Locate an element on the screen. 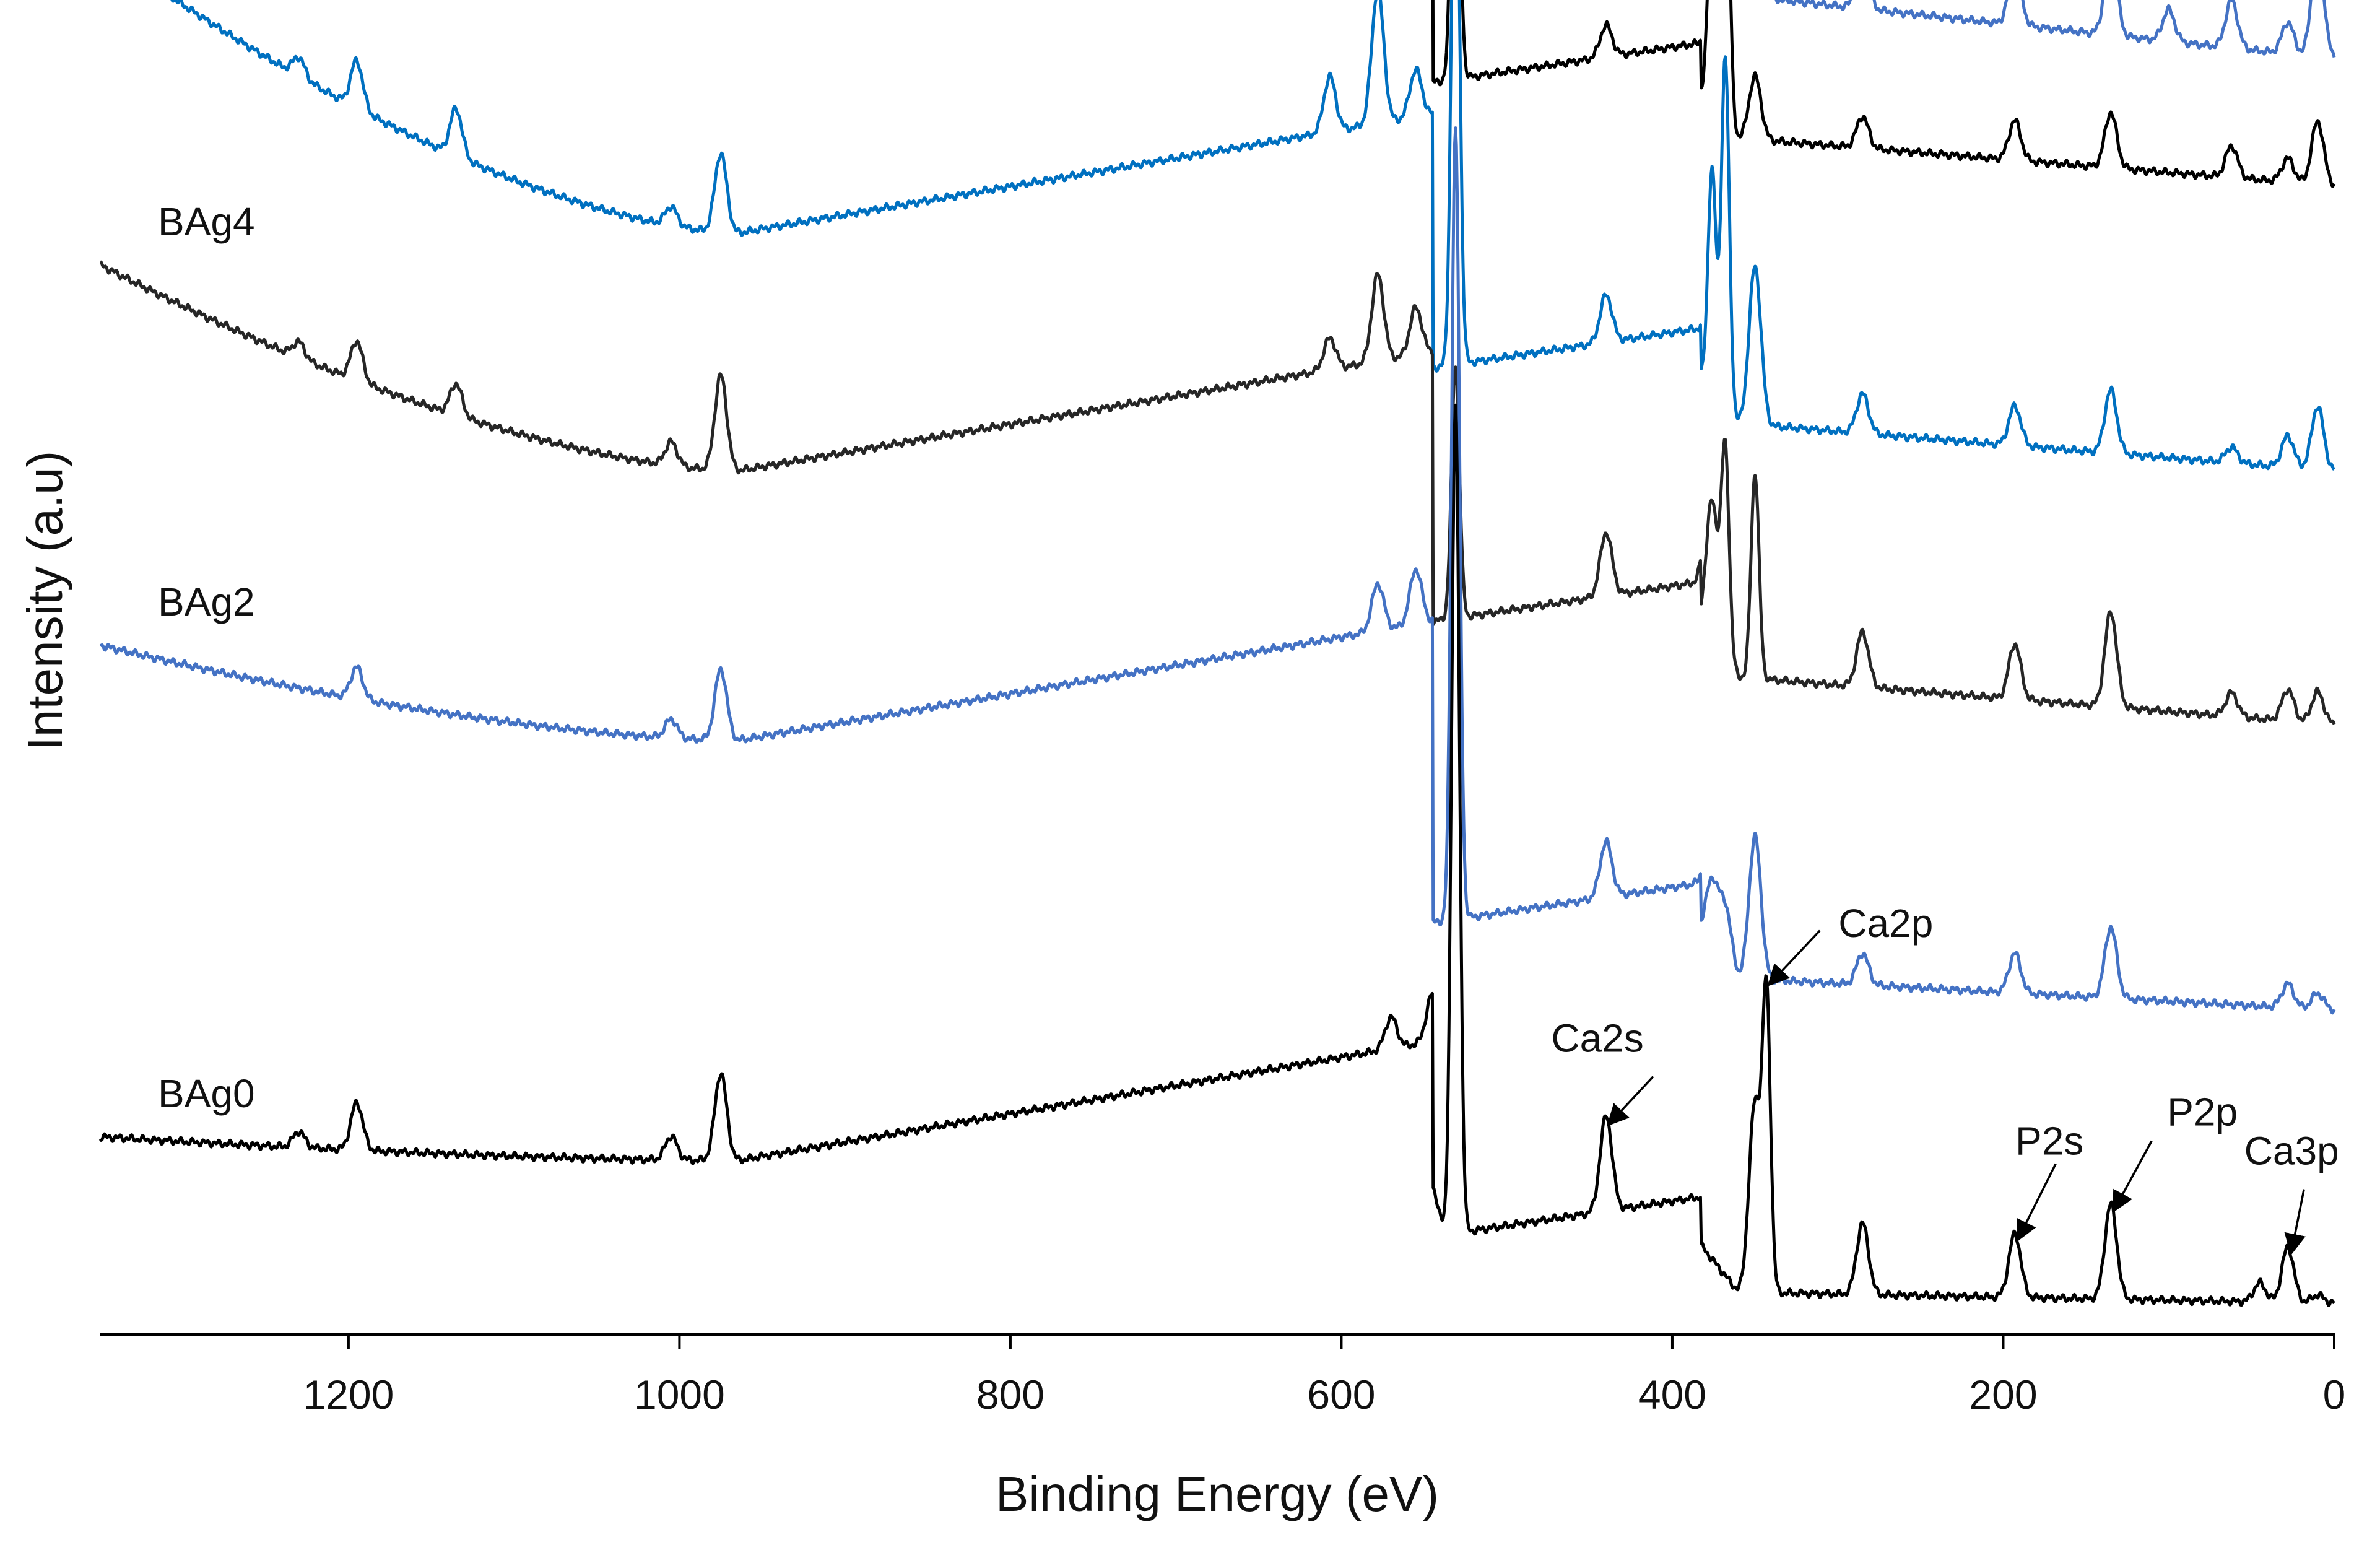  x-tick-label: 800 is located at coordinates (1010, 1394).